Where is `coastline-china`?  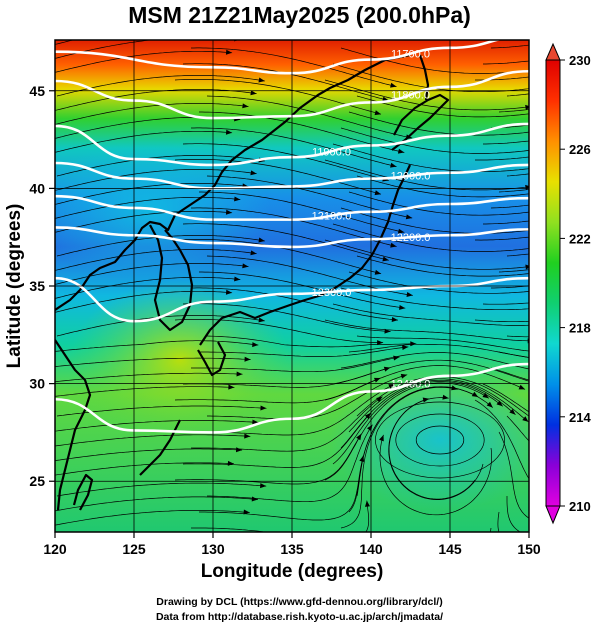
coastline-china is located at coordinates (73, 425).